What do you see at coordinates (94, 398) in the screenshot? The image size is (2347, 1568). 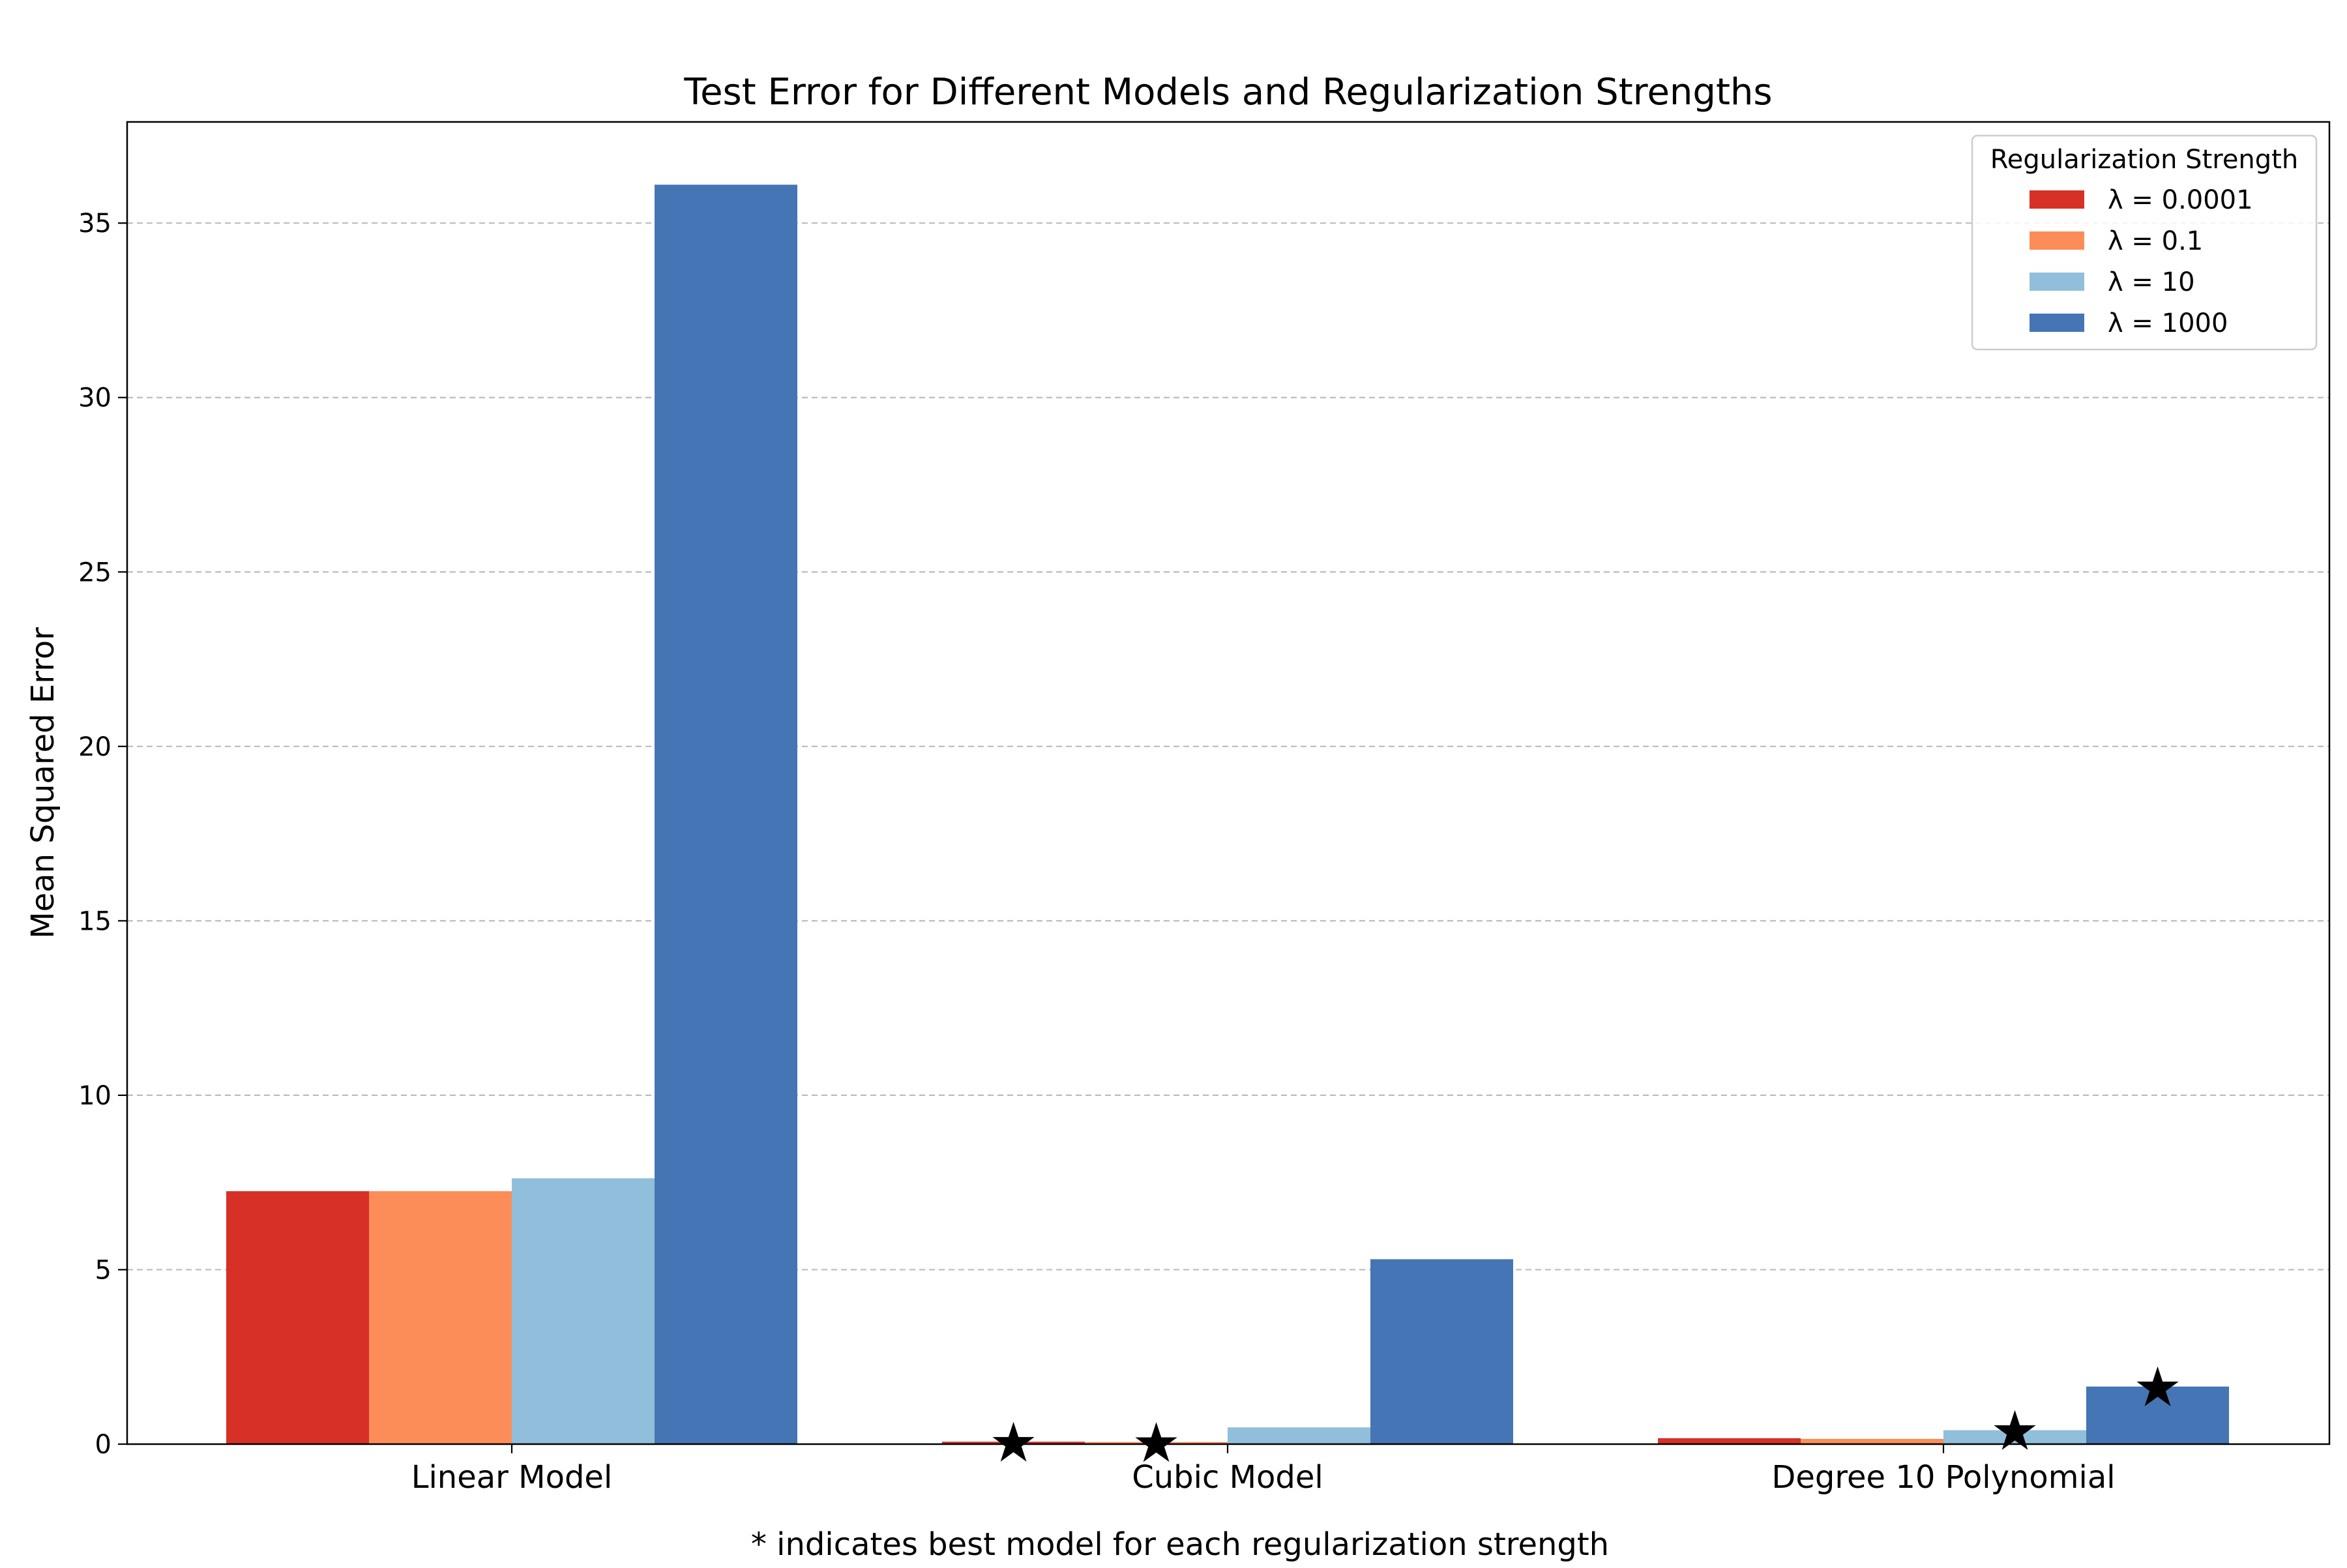 I see `y-tick-label: 30` at bounding box center [94, 398].